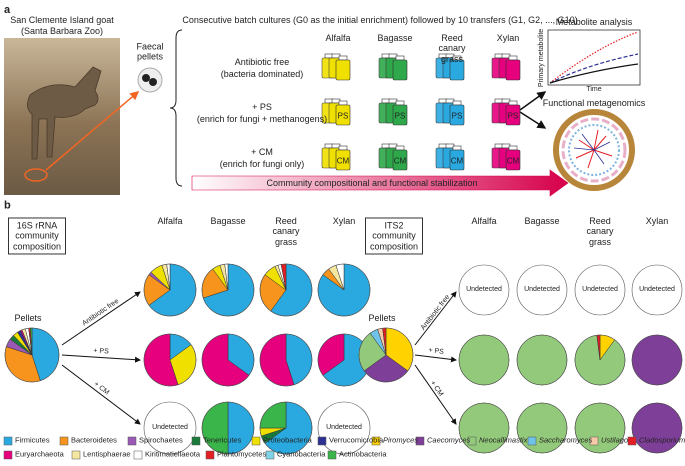  I want to click on metabolite-y-label: Primary metabolite, so click(541, 58).